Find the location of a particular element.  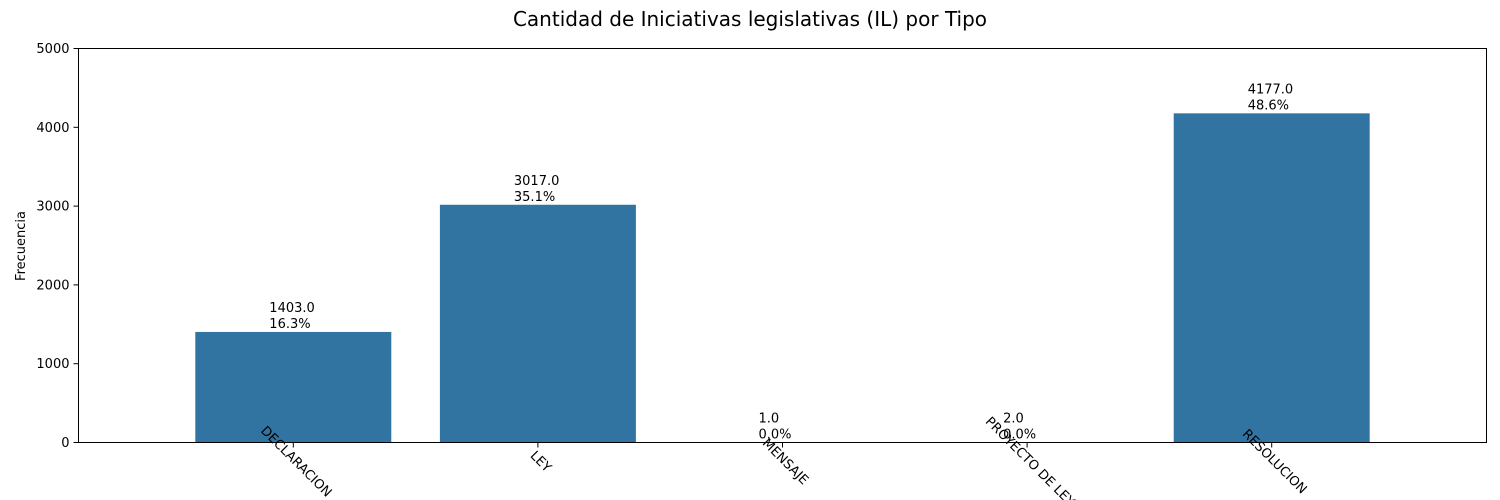

y-tick-label: 5000 is located at coordinates (52, 49).